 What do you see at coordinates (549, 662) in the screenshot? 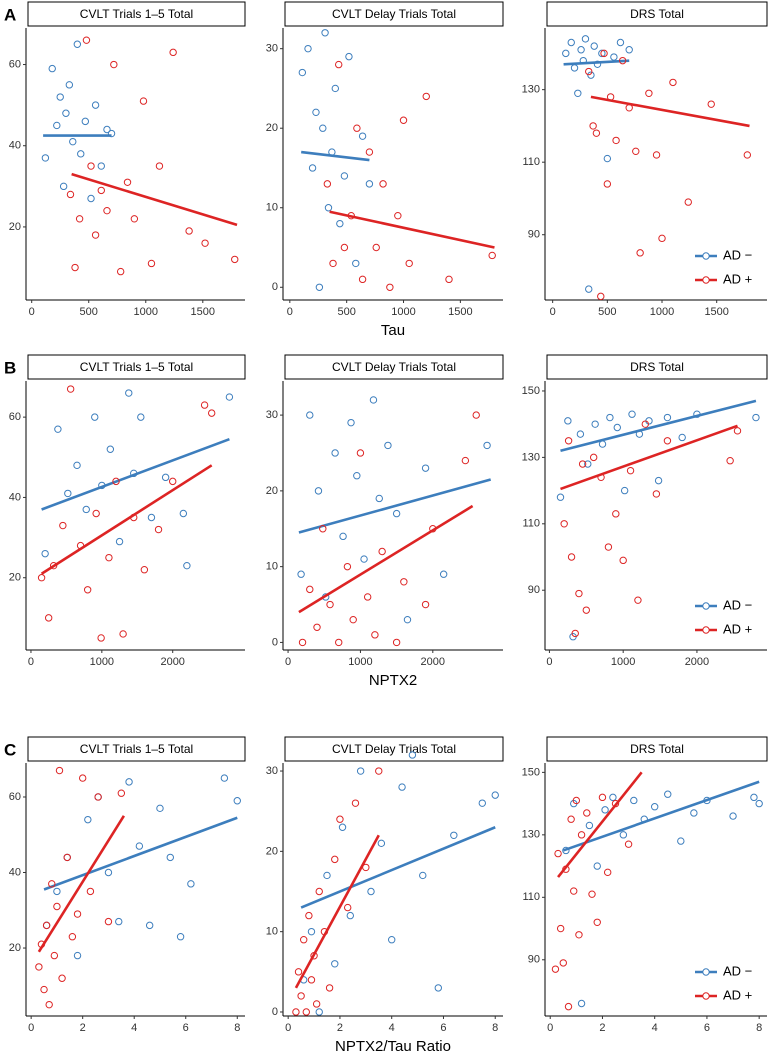
I see `x-tick-label: 0` at bounding box center [549, 662].